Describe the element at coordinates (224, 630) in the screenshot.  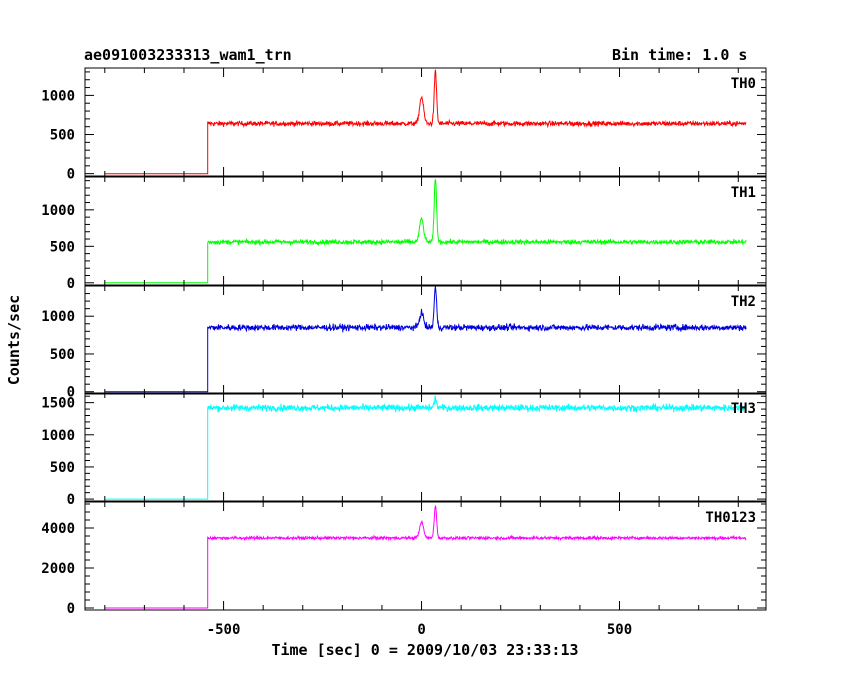
I see `x-tick-label: -500` at that location.